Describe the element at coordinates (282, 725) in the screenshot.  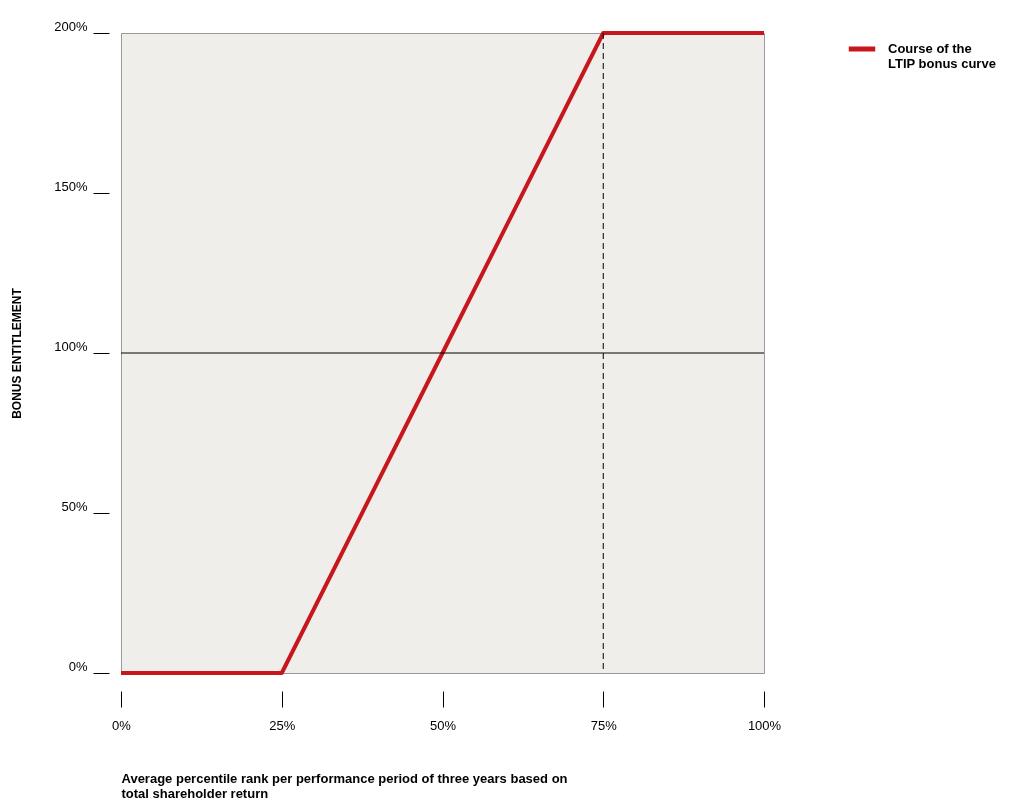
I see `x-tick-label: 25%` at that location.